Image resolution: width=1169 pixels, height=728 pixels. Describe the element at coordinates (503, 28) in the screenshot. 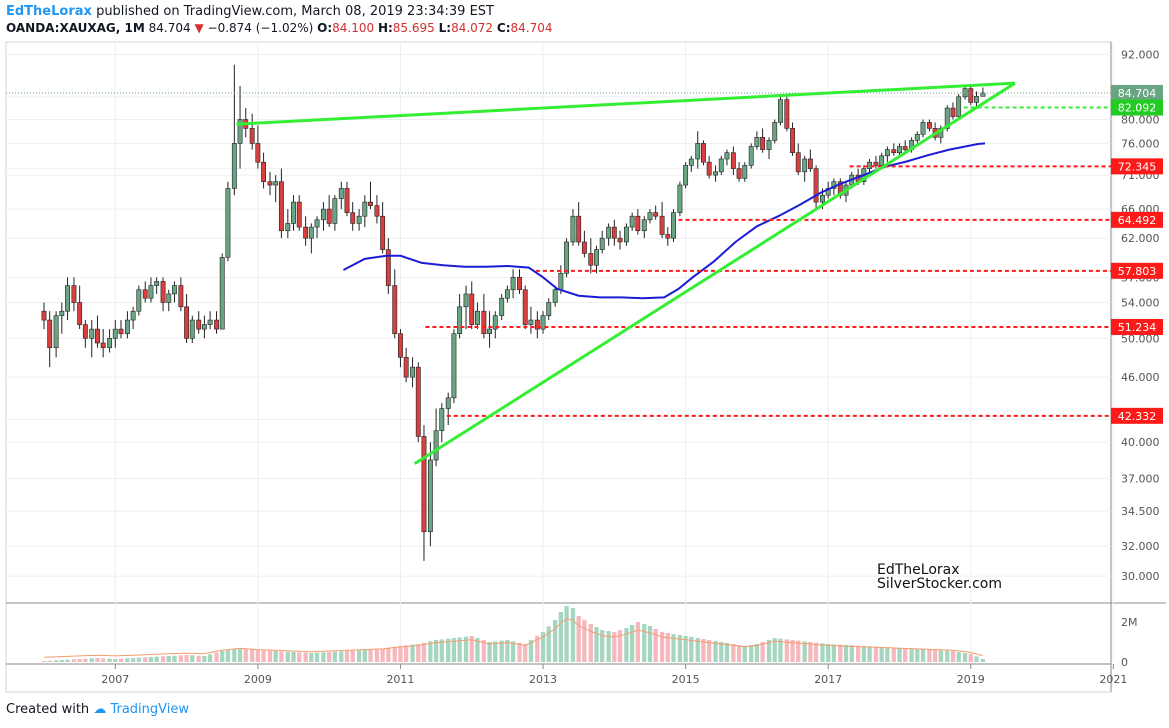

I see `close-label: C:` at that location.